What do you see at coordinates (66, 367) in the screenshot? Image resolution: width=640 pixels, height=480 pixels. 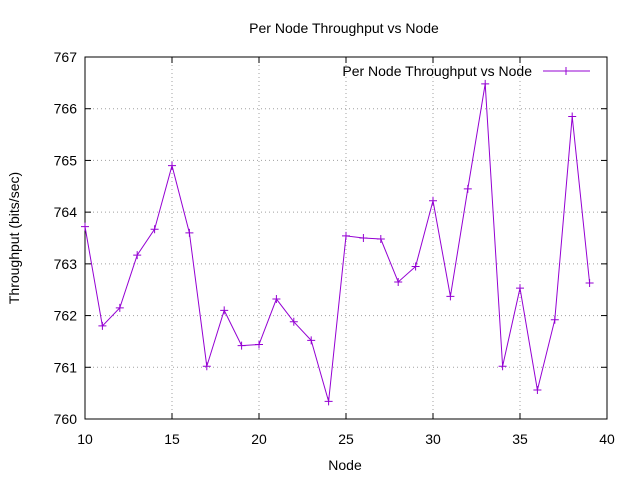 I see `y-tick-label: 761` at bounding box center [66, 367].